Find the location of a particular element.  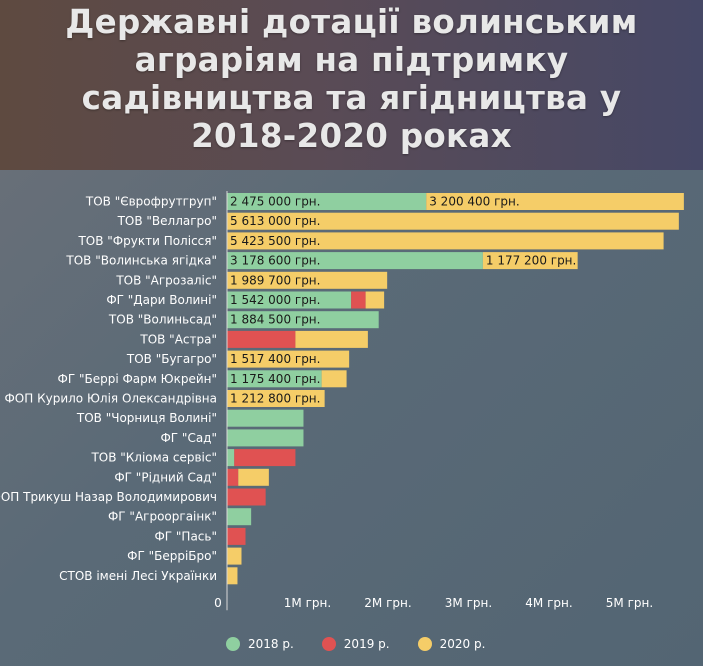

category-label: ТОВ "Волинська ягідка" is located at coordinates (141, 261).